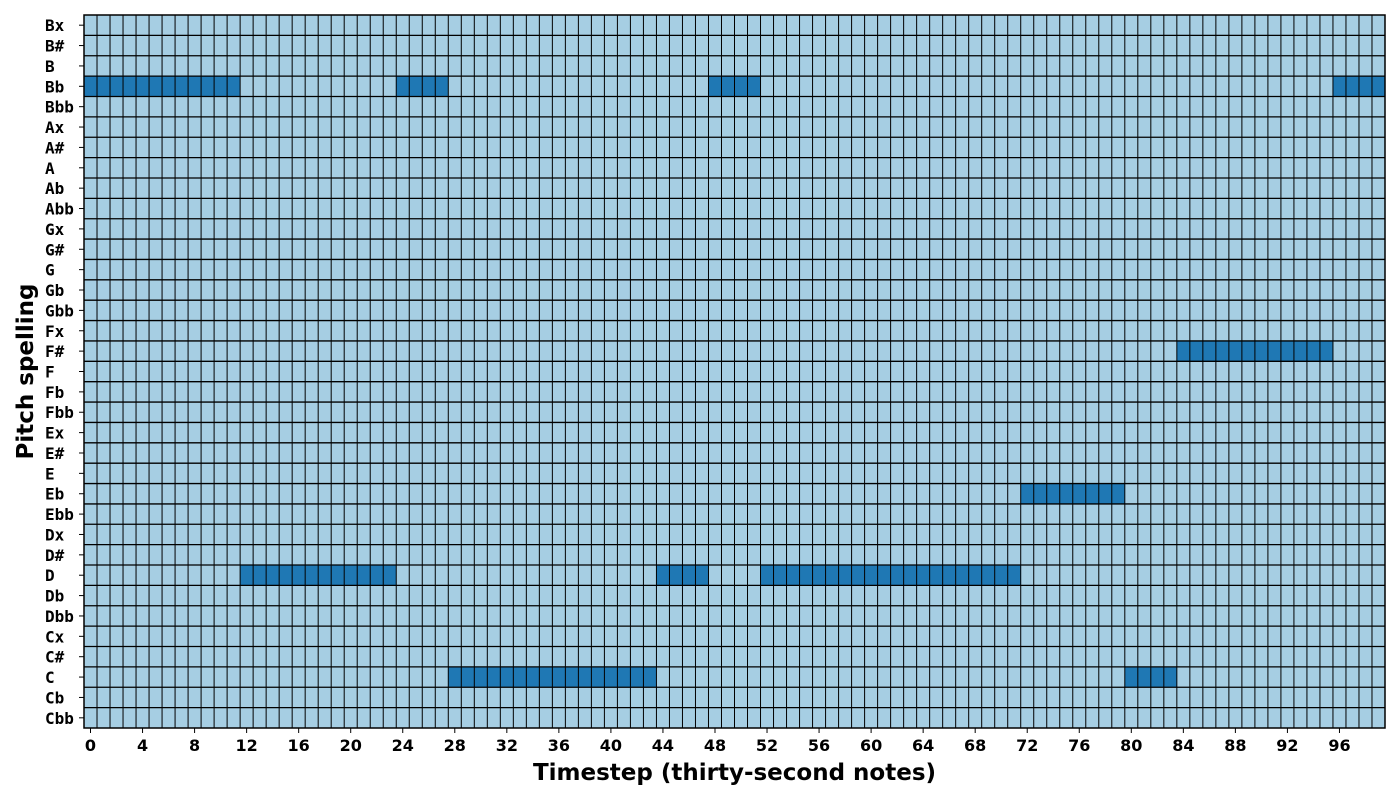  Describe the element at coordinates (819, 745) in the screenshot. I see `x-tick-label: 56` at that location.